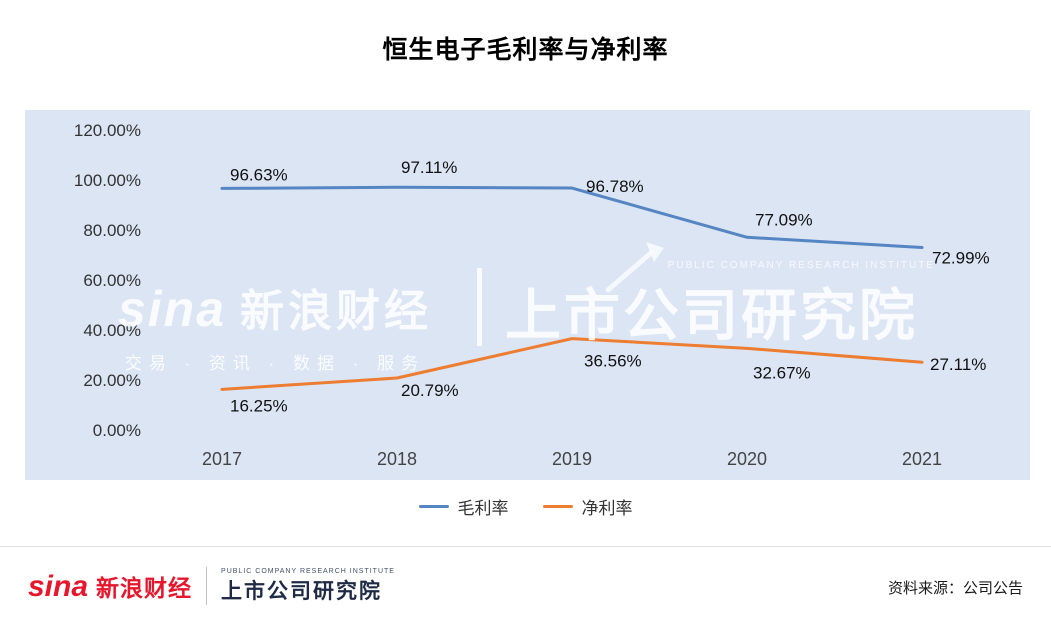 This screenshot has width=1051, height=629. What do you see at coordinates (107, 130) in the screenshot?
I see `y-tick-label: 120.00%` at bounding box center [107, 130].